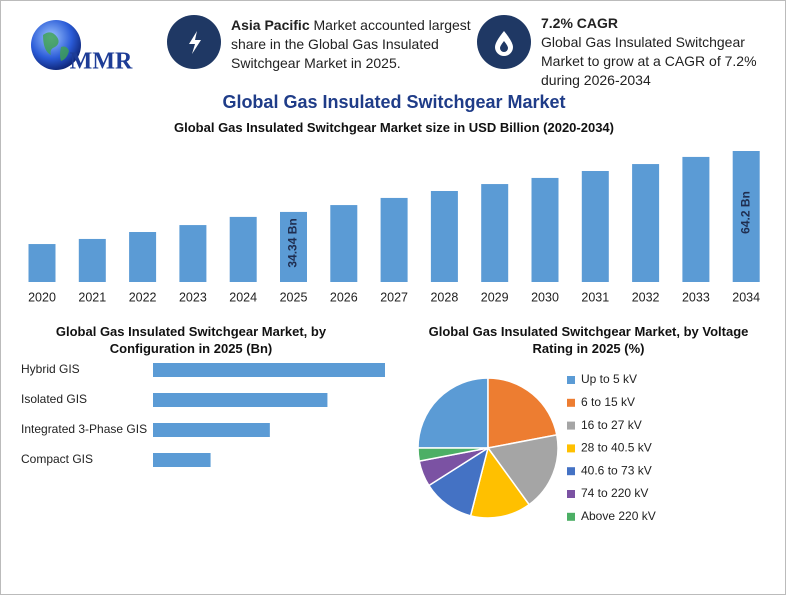  Describe the element at coordinates (195, 42) in the screenshot. I see `bolt-icon` at that location.